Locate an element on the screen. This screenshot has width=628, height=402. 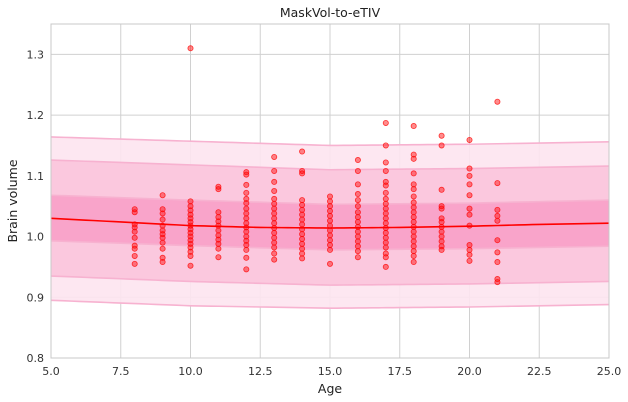
y-tick-label: 0.9 is located at coordinates (36, 297).